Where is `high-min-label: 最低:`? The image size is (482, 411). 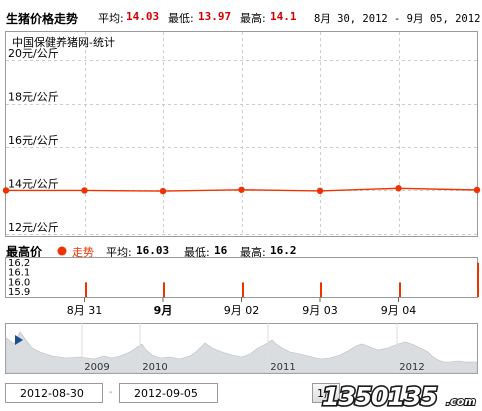 high-min-label: 最低: is located at coordinates (197, 252).